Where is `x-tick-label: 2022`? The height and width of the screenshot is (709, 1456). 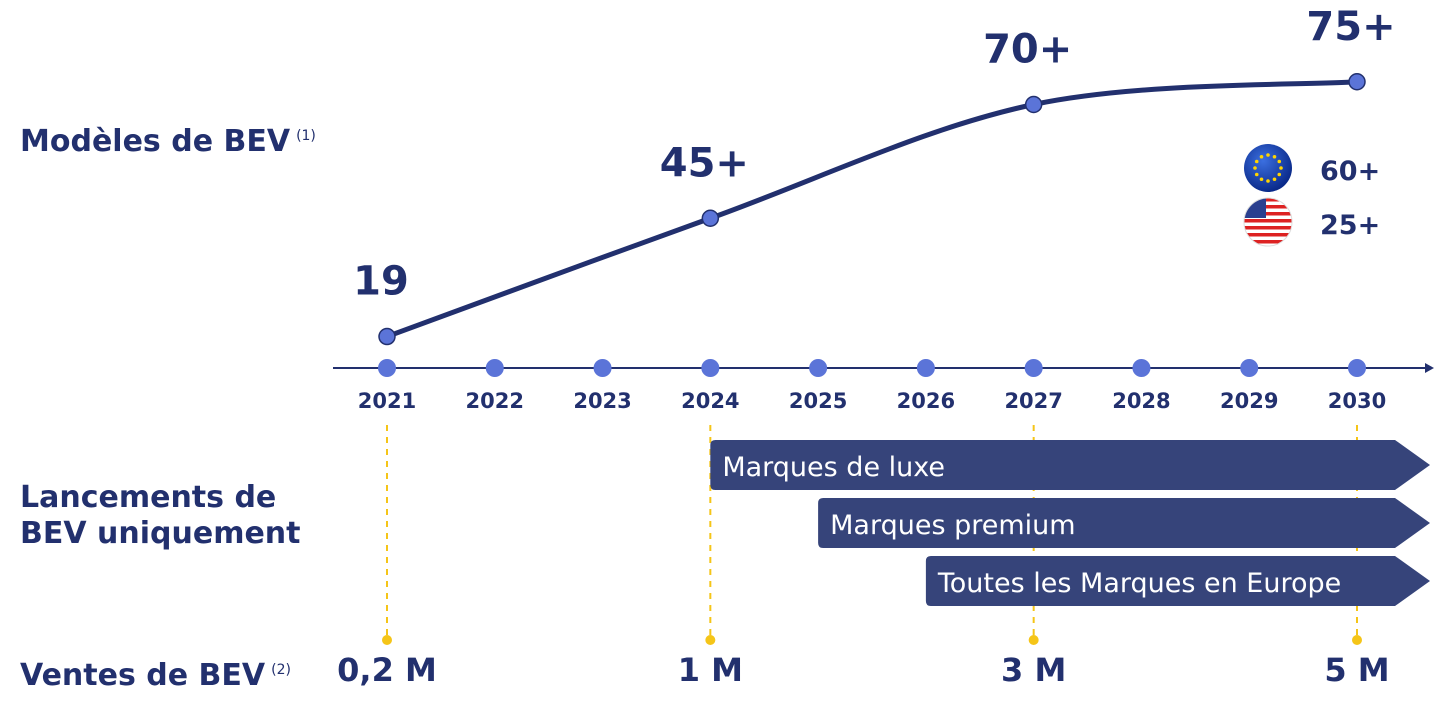 x-tick-label: 2022 is located at coordinates (495, 401).